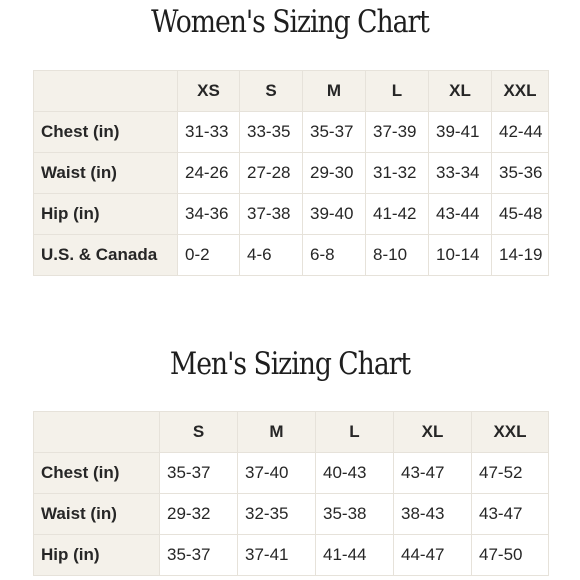 The width and height of the screenshot is (580, 580). What do you see at coordinates (510, 555) in the screenshot?
I see `measurement-cell: 47-50` at bounding box center [510, 555].